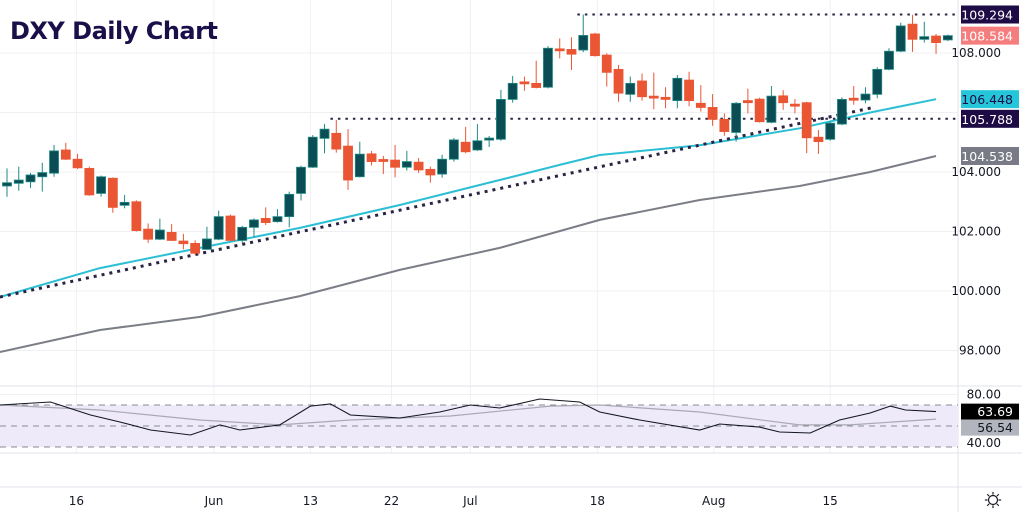 This screenshot has height=512, width=1022. Describe the element at coordinates (987, 119) in the screenshot. I see `price-tag-label: 105.788` at that location.